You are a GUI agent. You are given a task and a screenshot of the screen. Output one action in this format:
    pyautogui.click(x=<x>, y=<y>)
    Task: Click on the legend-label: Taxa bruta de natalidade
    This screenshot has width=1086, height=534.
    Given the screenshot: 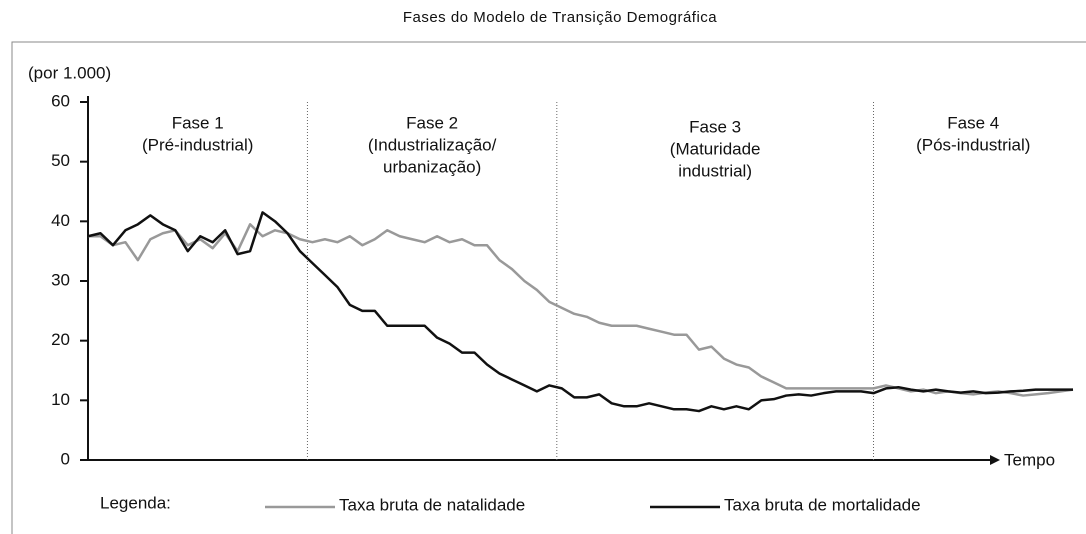 What is the action you would take?
    pyautogui.click(x=432, y=504)
    